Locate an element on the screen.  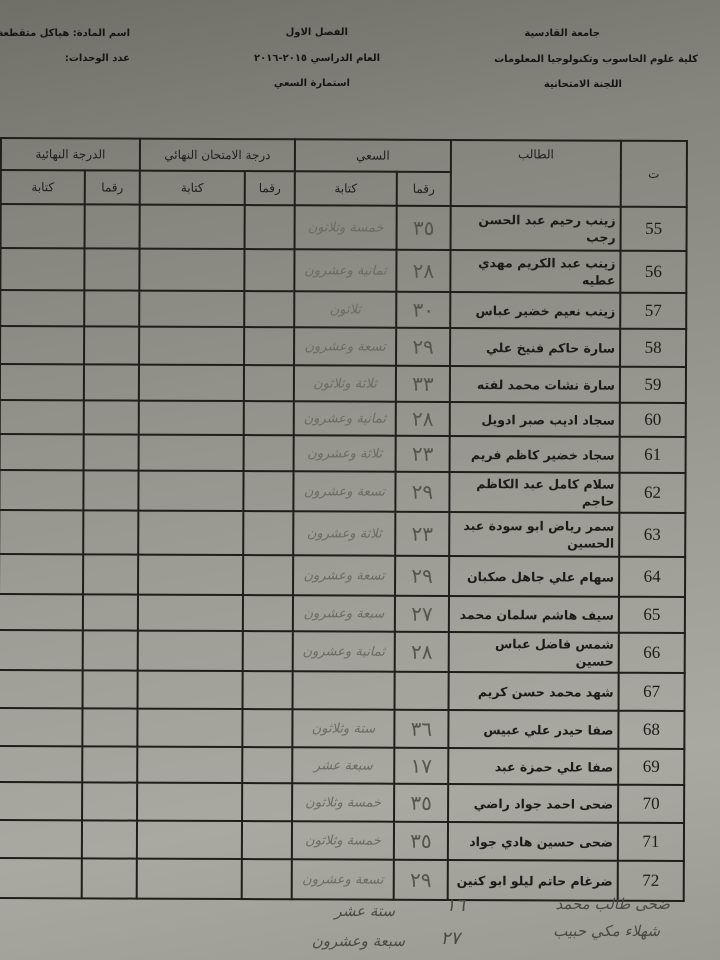
subject-name: اسم المادة: هياكل متقطعة is located at coordinates (65, 33).